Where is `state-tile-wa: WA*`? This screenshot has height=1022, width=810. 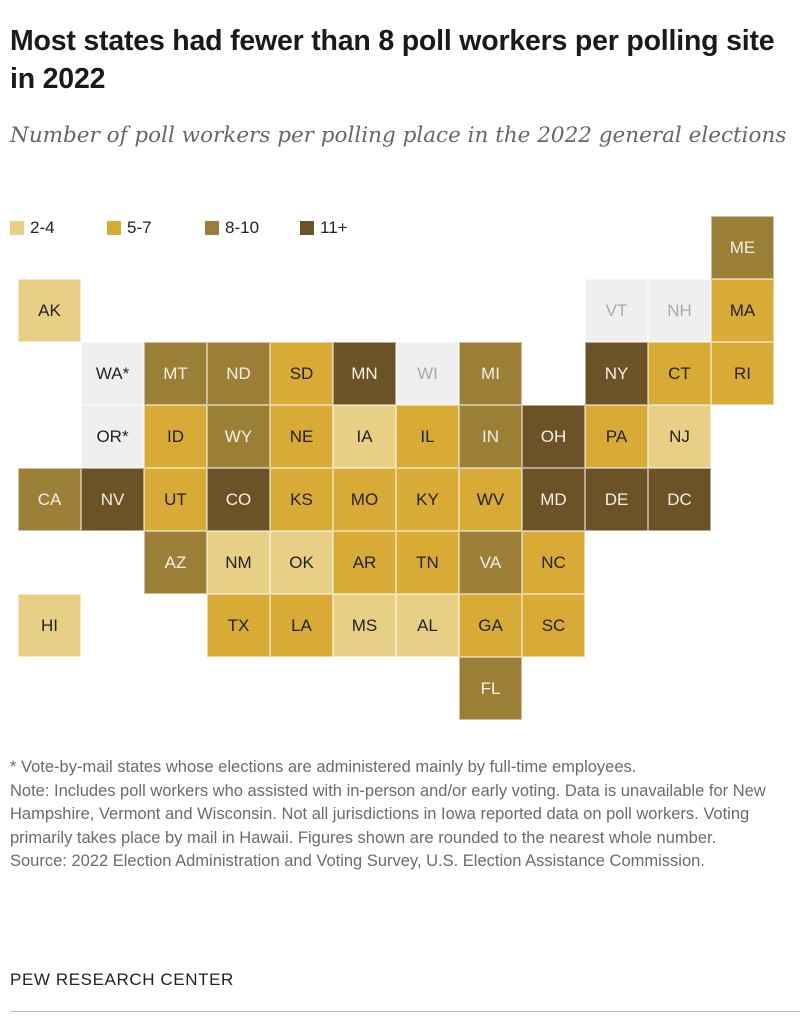 state-tile-wa: WA* is located at coordinates (112, 373).